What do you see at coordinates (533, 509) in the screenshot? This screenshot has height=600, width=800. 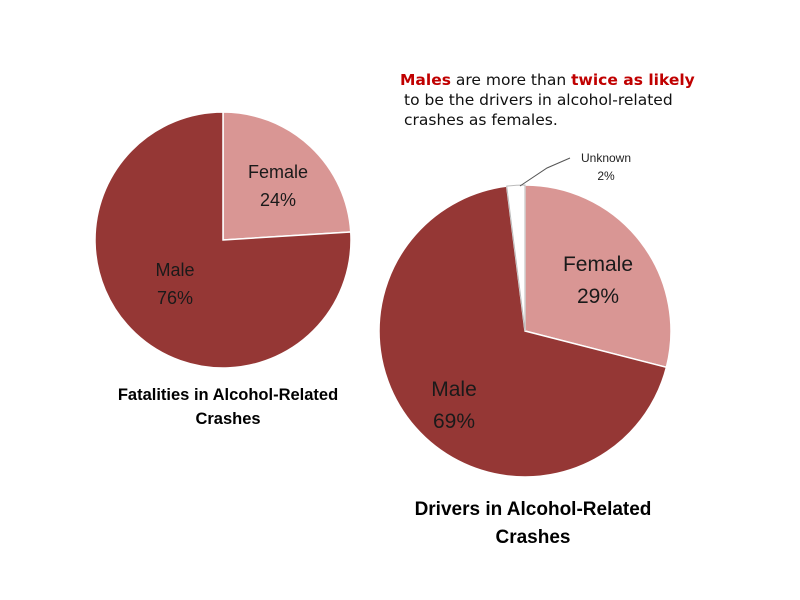 I see `chart2-title-line1: Drivers in Alcohol-Related` at bounding box center [533, 509].